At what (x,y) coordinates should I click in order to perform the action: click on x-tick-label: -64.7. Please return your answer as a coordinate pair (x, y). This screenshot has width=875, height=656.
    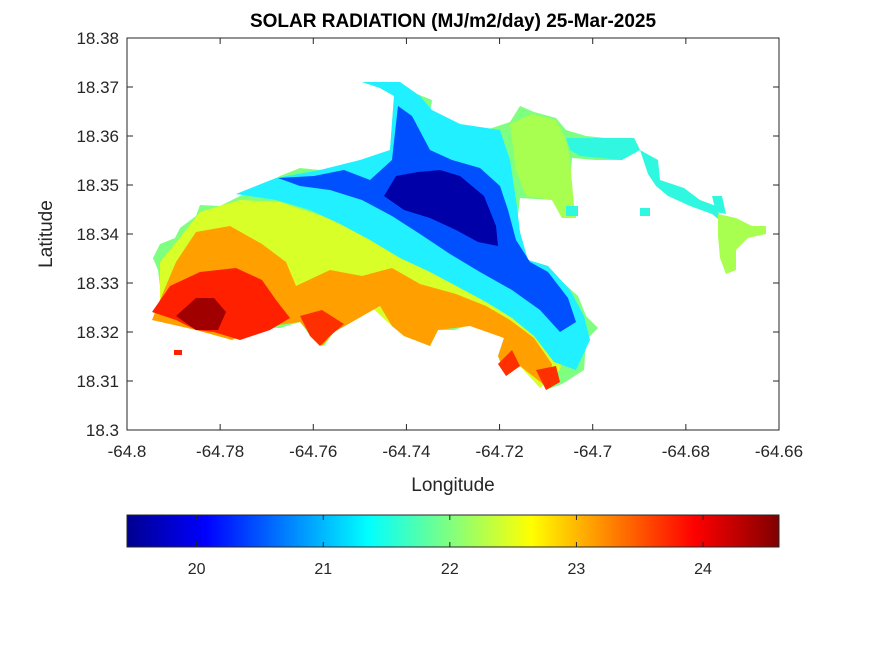
    Looking at the image, I should click on (592, 451).